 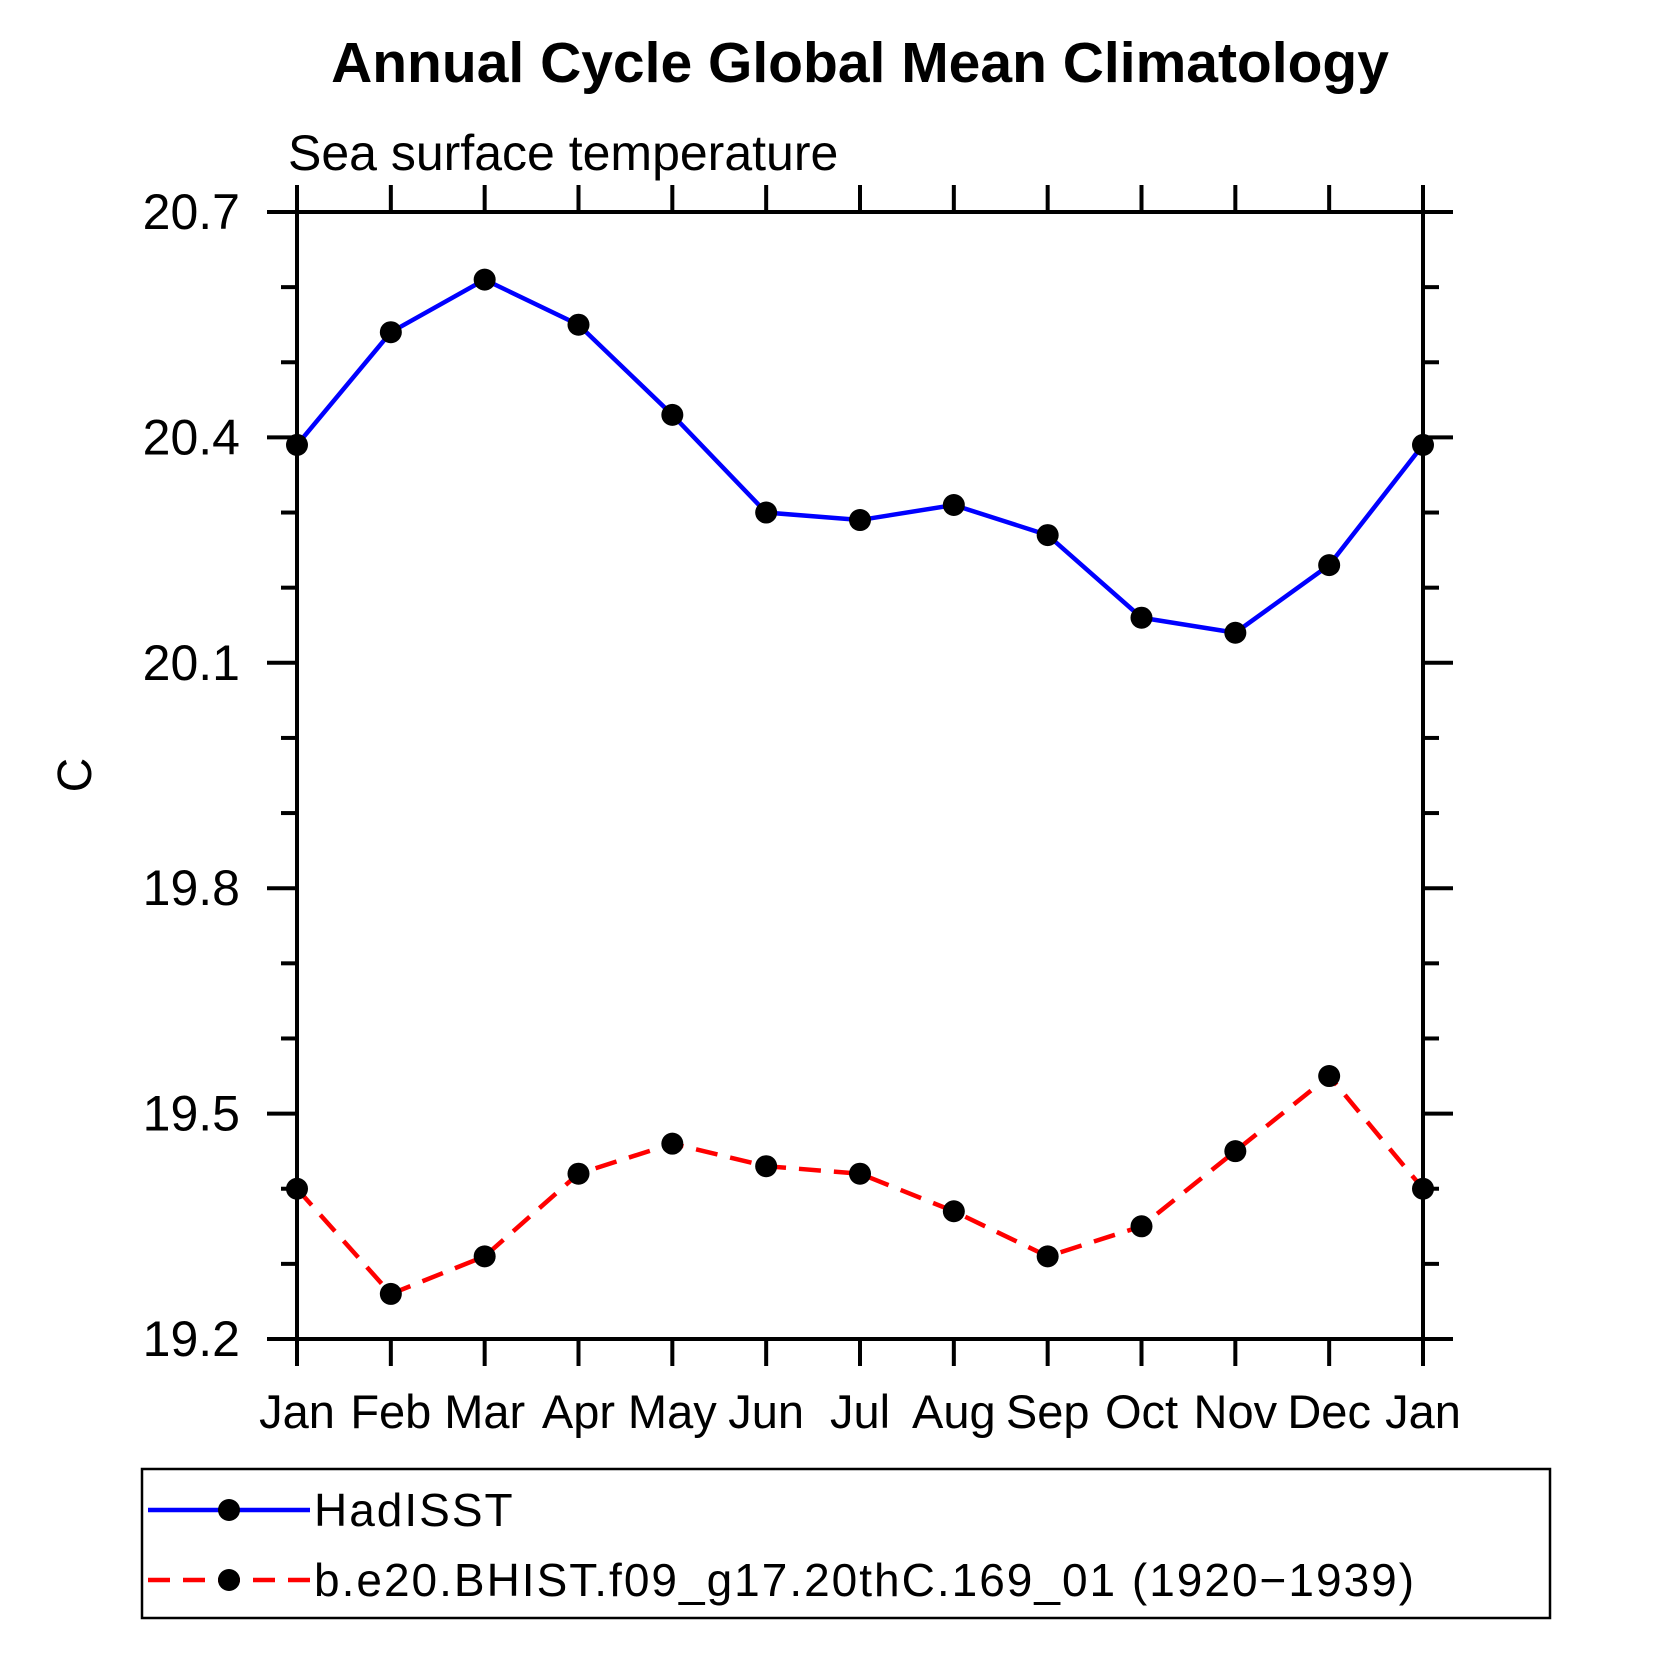 What do you see at coordinates (191, 212) in the screenshot?
I see `y-tick-label: 20.7` at bounding box center [191, 212].